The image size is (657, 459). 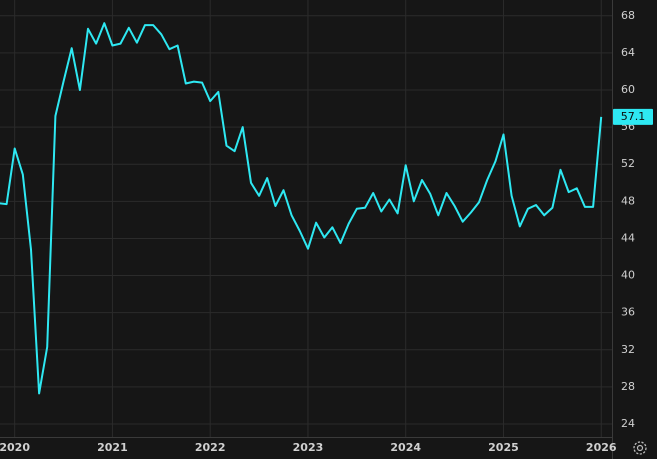 What do you see at coordinates (640, 448) in the screenshot?
I see `settings-icon` at bounding box center [640, 448].